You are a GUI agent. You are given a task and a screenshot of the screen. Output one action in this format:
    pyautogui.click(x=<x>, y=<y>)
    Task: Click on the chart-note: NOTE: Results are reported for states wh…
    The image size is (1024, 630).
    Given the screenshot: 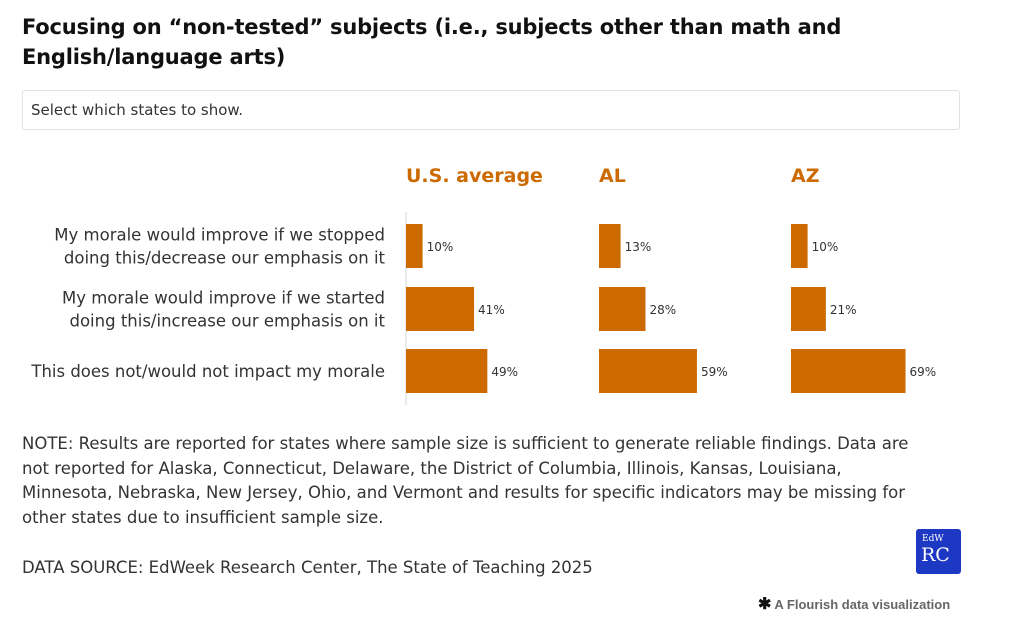 What is the action you would take?
    pyautogui.click(x=465, y=480)
    